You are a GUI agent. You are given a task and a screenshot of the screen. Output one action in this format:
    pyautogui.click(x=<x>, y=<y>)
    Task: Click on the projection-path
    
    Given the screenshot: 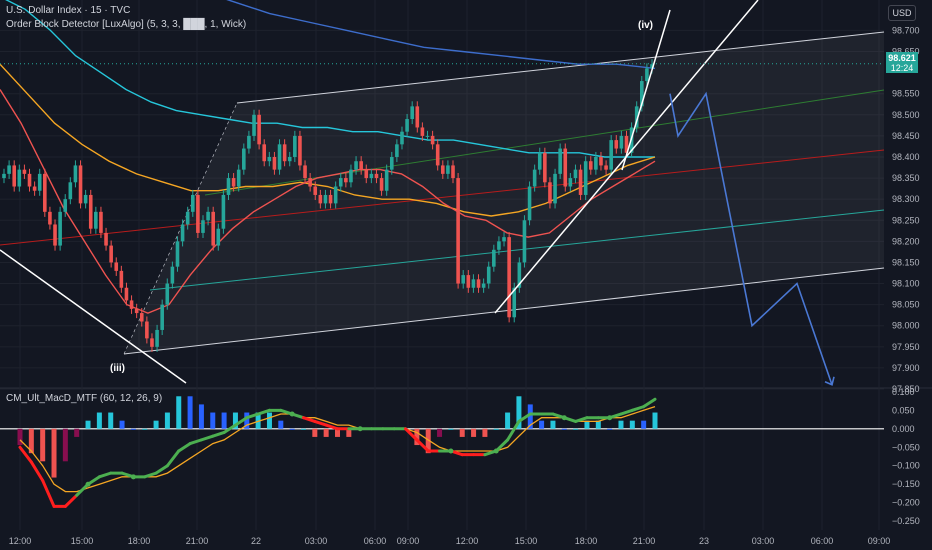 What is the action you would take?
    pyautogui.click(x=751, y=238)
    